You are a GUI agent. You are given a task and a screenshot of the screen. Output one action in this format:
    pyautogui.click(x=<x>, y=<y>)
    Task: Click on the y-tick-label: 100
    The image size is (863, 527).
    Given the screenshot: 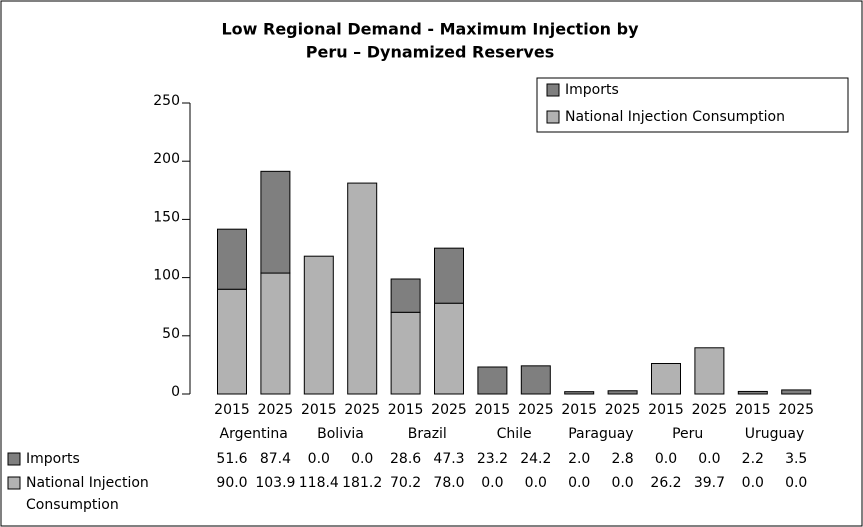 What is the action you would take?
    pyautogui.click(x=166, y=276)
    